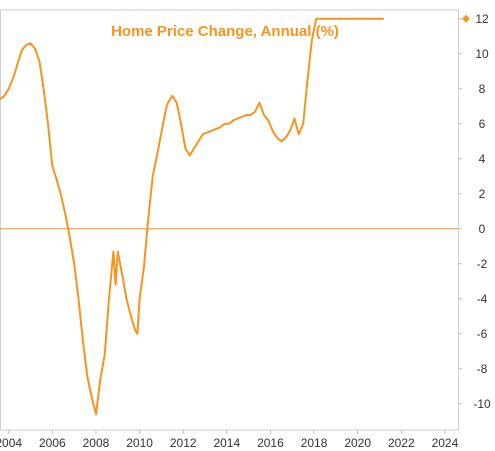 The width and height of the screenshot is (495, 451). What do you see at coordinates (482, 369) in the screenshot?
I see `y-tick-label: -8` at bounding box center [482, 369].